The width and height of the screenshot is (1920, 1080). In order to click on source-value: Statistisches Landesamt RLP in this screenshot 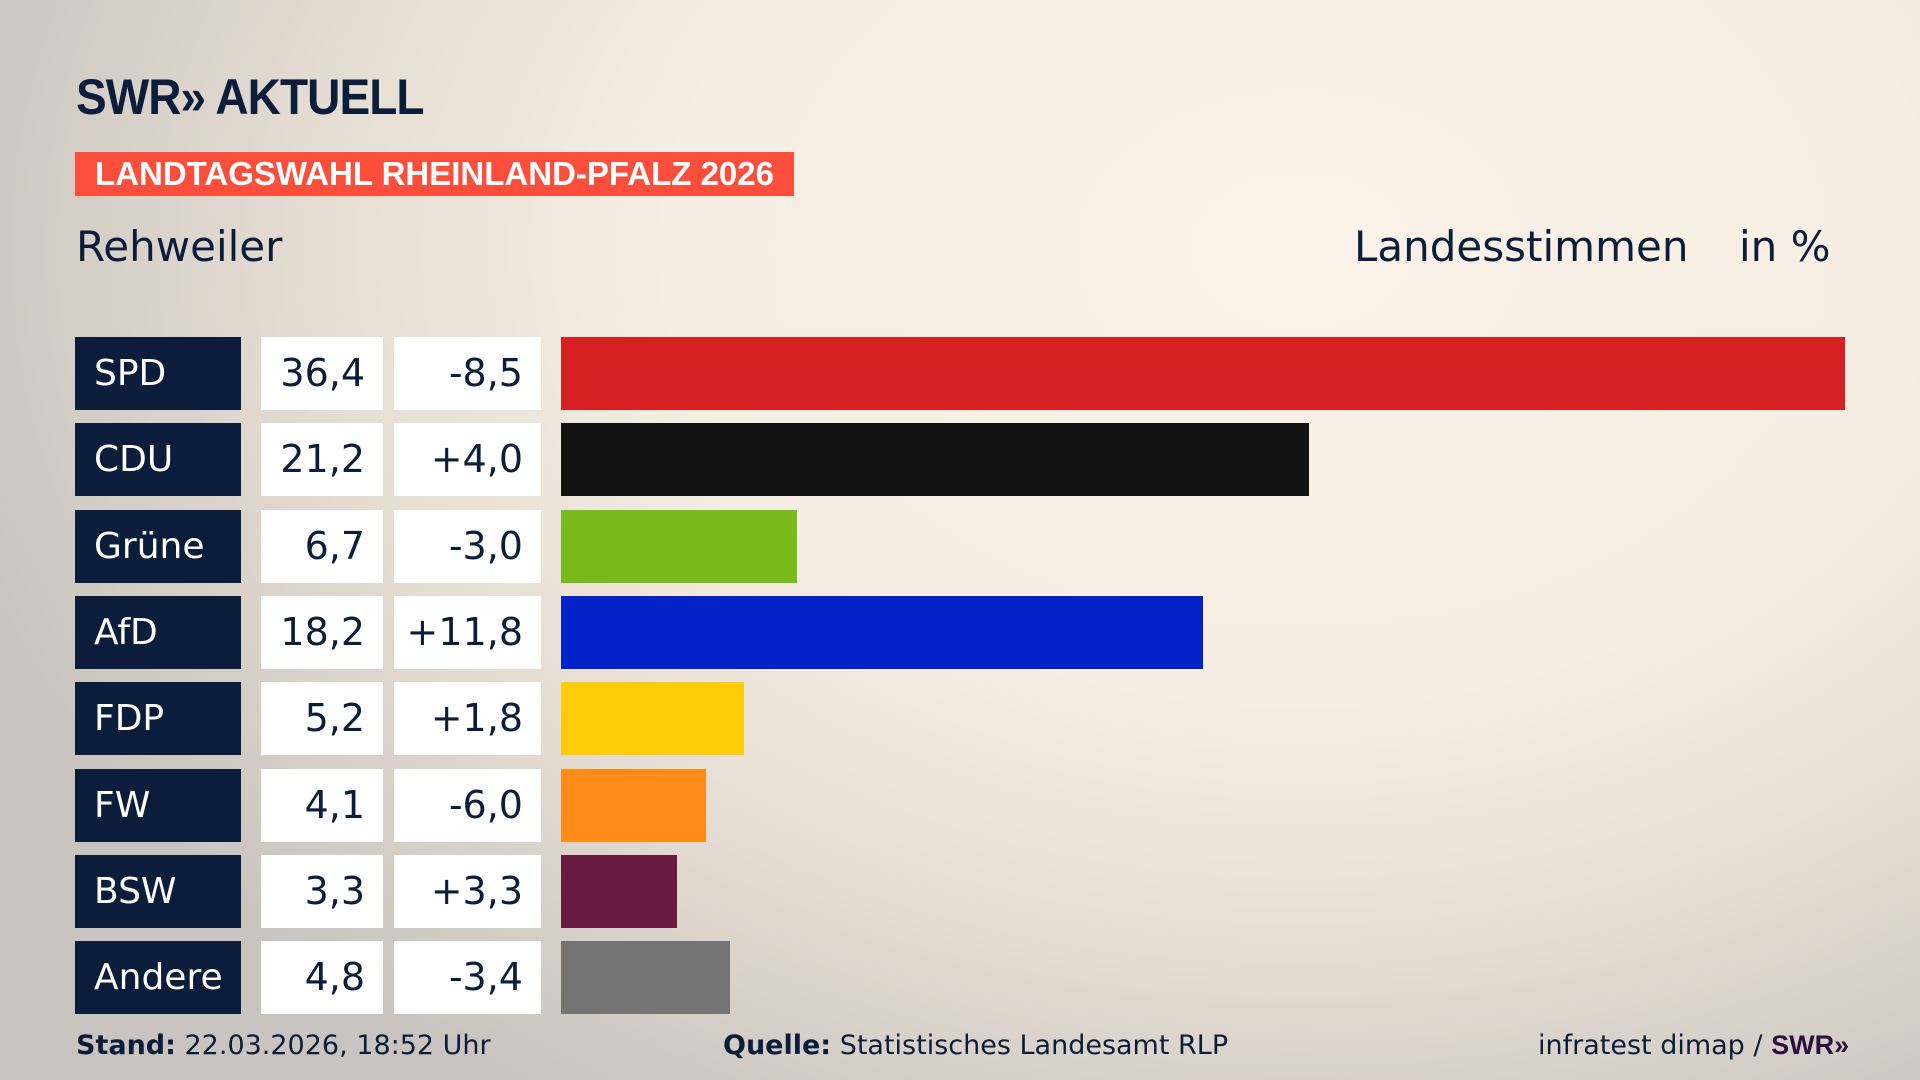, I will do `click(1030, 1045)`.